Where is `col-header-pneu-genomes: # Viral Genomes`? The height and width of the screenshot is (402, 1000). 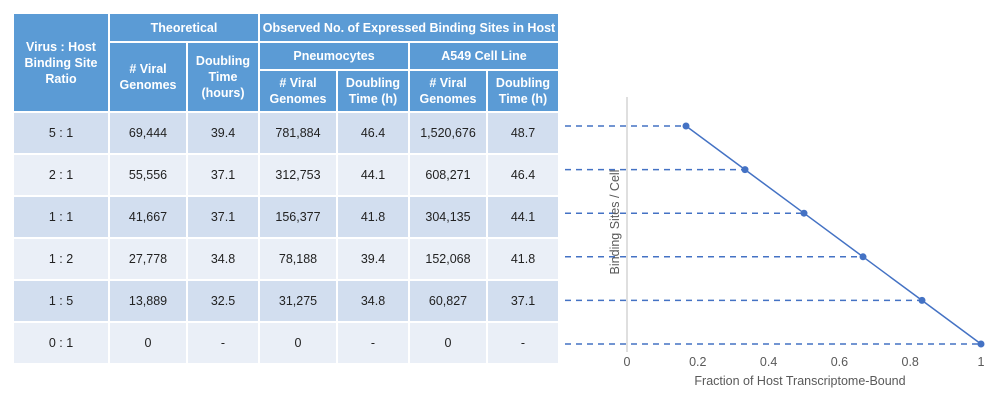
col-header-pneu-genomes: # Viral Genomes is located at coordinates (298, 91).